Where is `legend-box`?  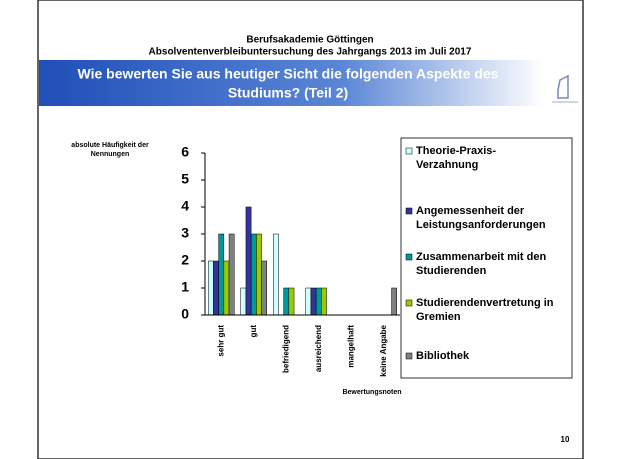 legend-box is located at coordinates (486, 258).